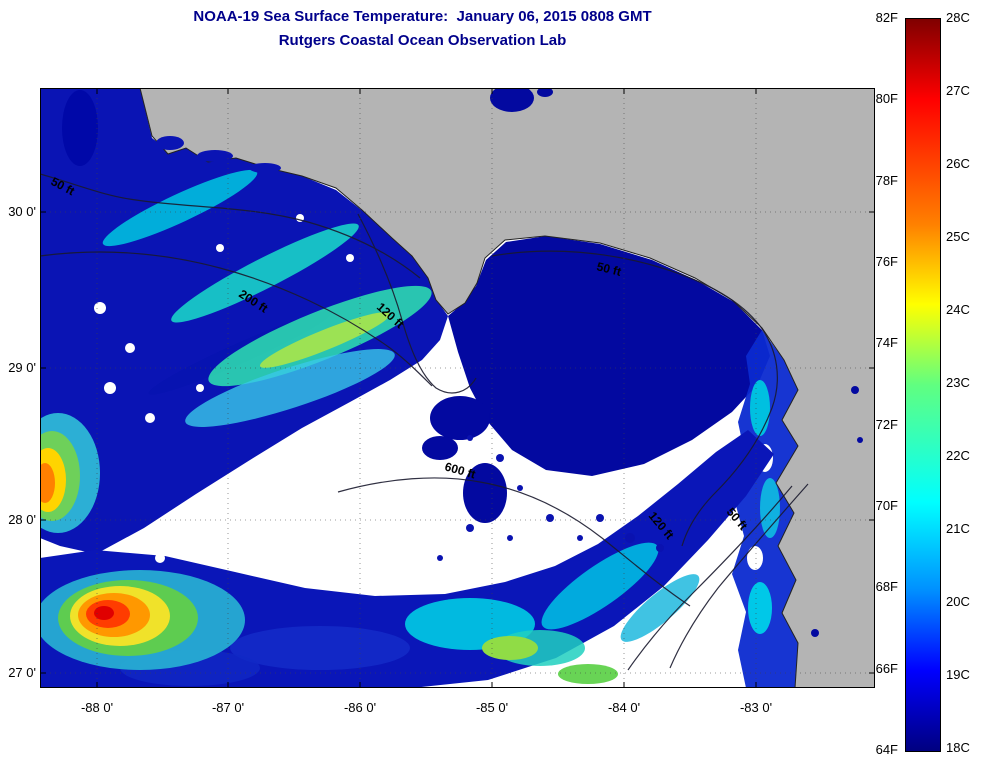 This screenshot has width=992, height=770. I want to click on warm-patch-left, so click(70, 473).